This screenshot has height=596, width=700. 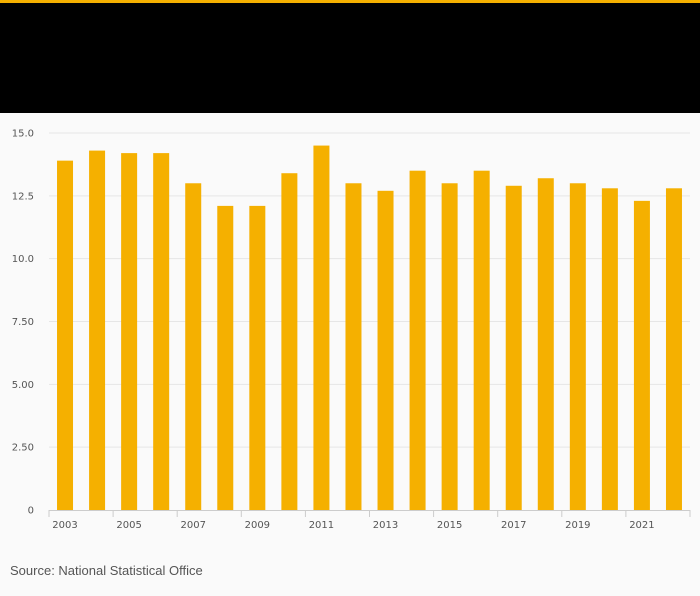 I want to click on x-tick-label: 2019, so click(x=577, y=525).